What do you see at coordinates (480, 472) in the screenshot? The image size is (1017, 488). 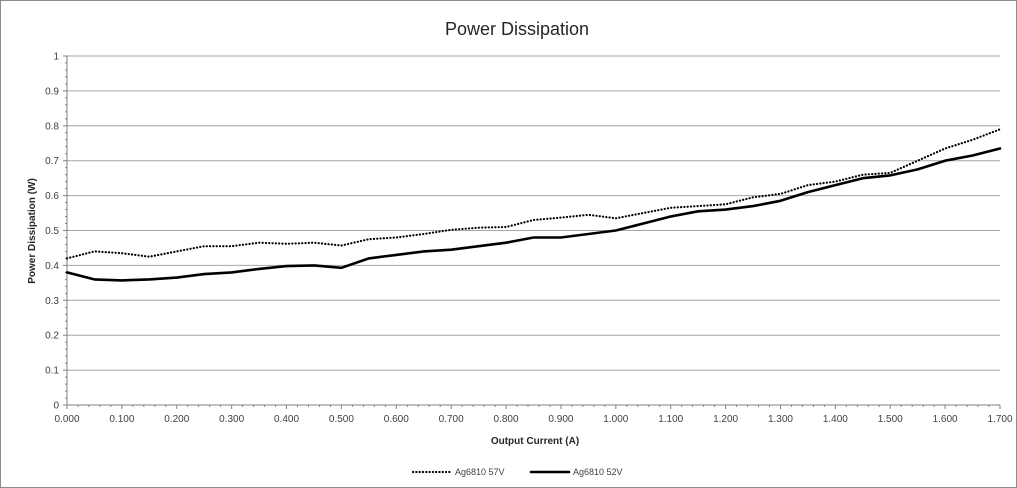 I see `legend-label-ag6810-57v: Ag6810 57V` at bounding box center [480, 472].